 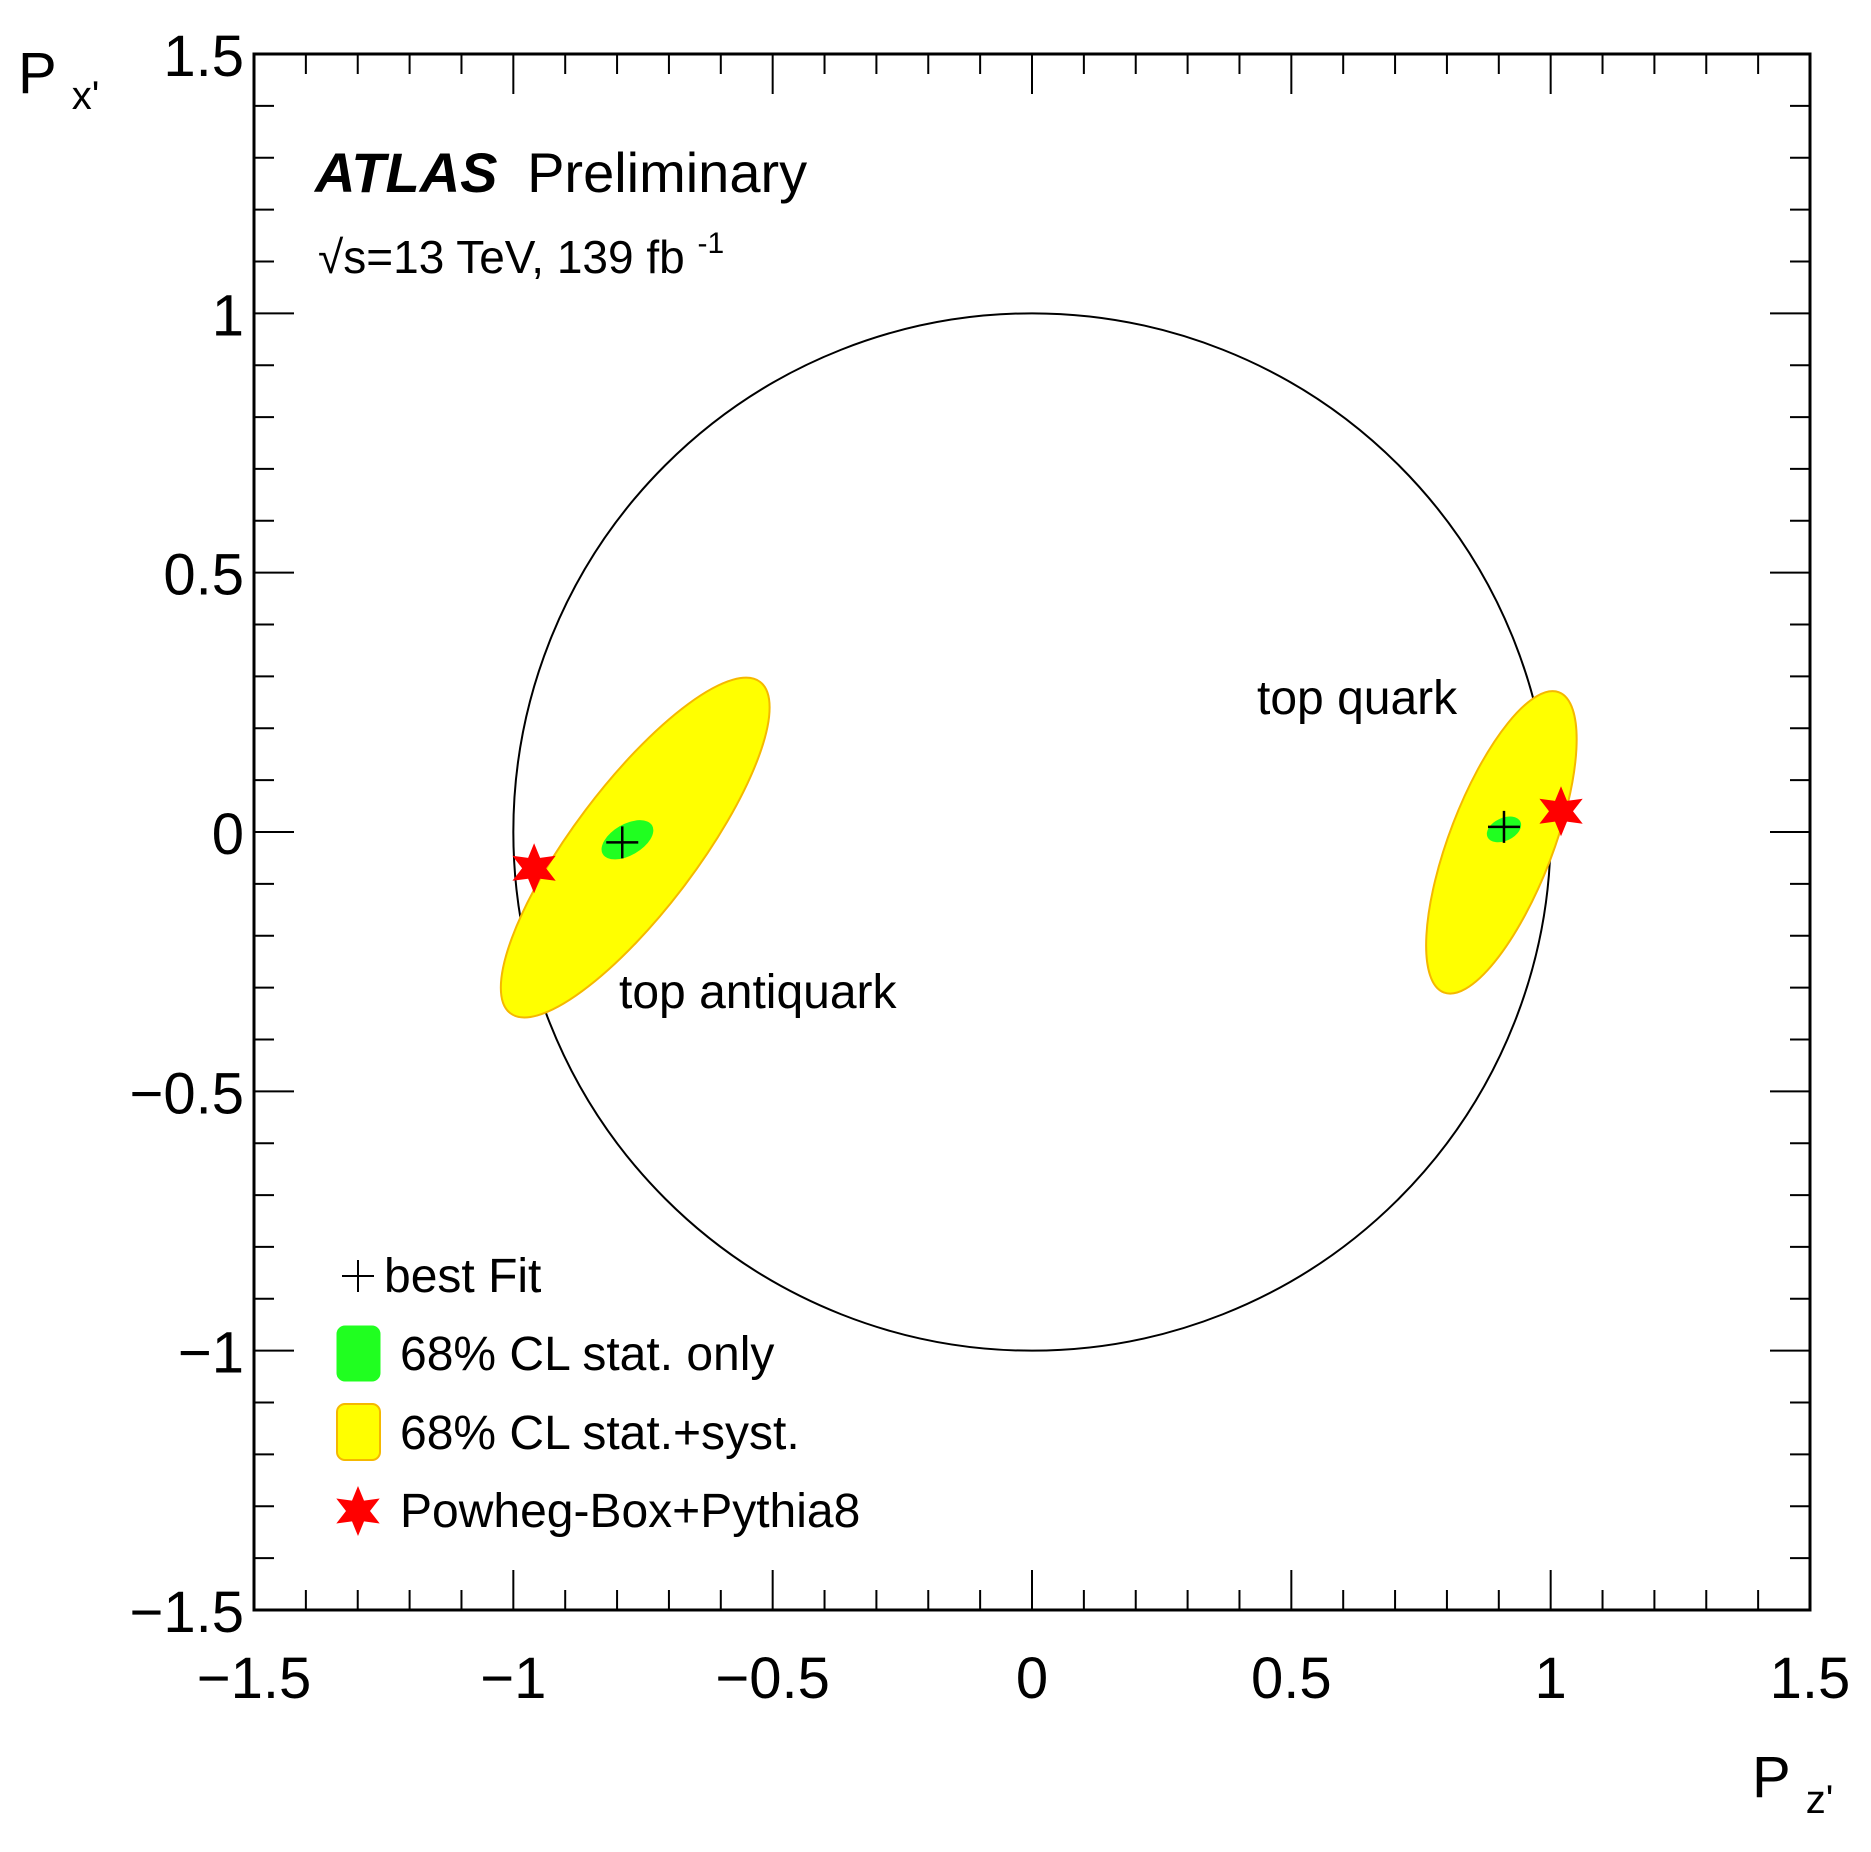 What do you see at coordinates (254, 1678) in the screenshot?
I see `x-tick-label: −1.5` at bounding box center [254, 1678].